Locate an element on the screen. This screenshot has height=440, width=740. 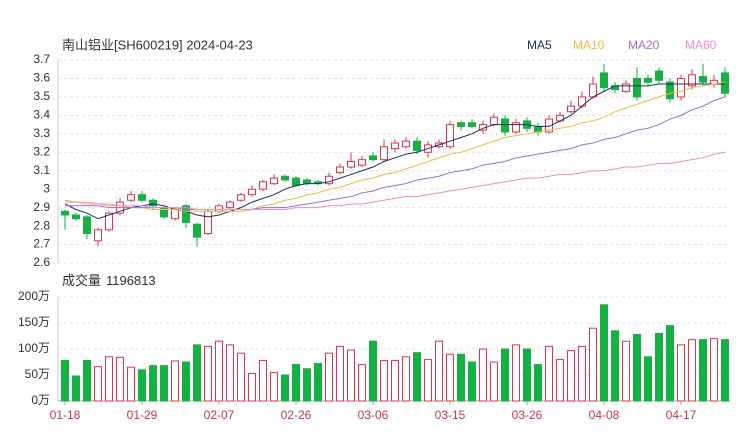
volume-tick-label: 150万 is located at coordinates (34, 322).